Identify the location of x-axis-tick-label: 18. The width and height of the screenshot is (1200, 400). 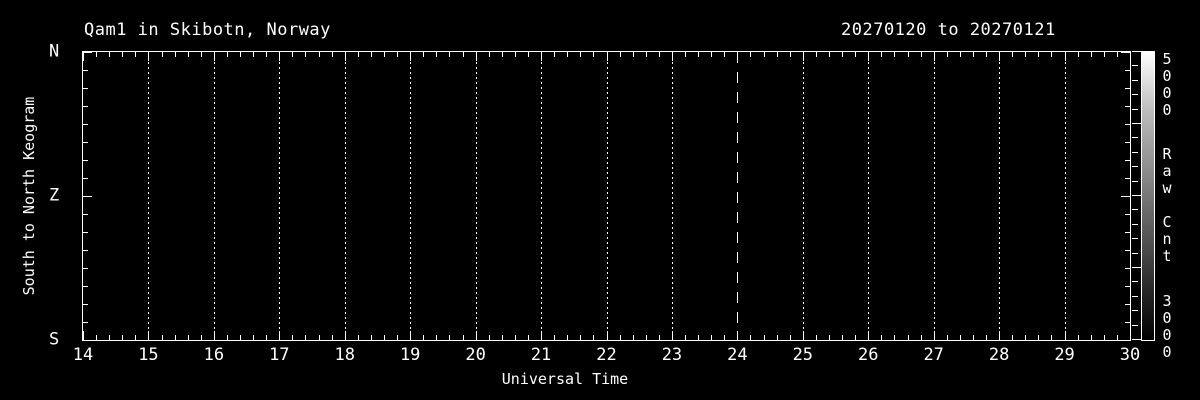
(344, 355).